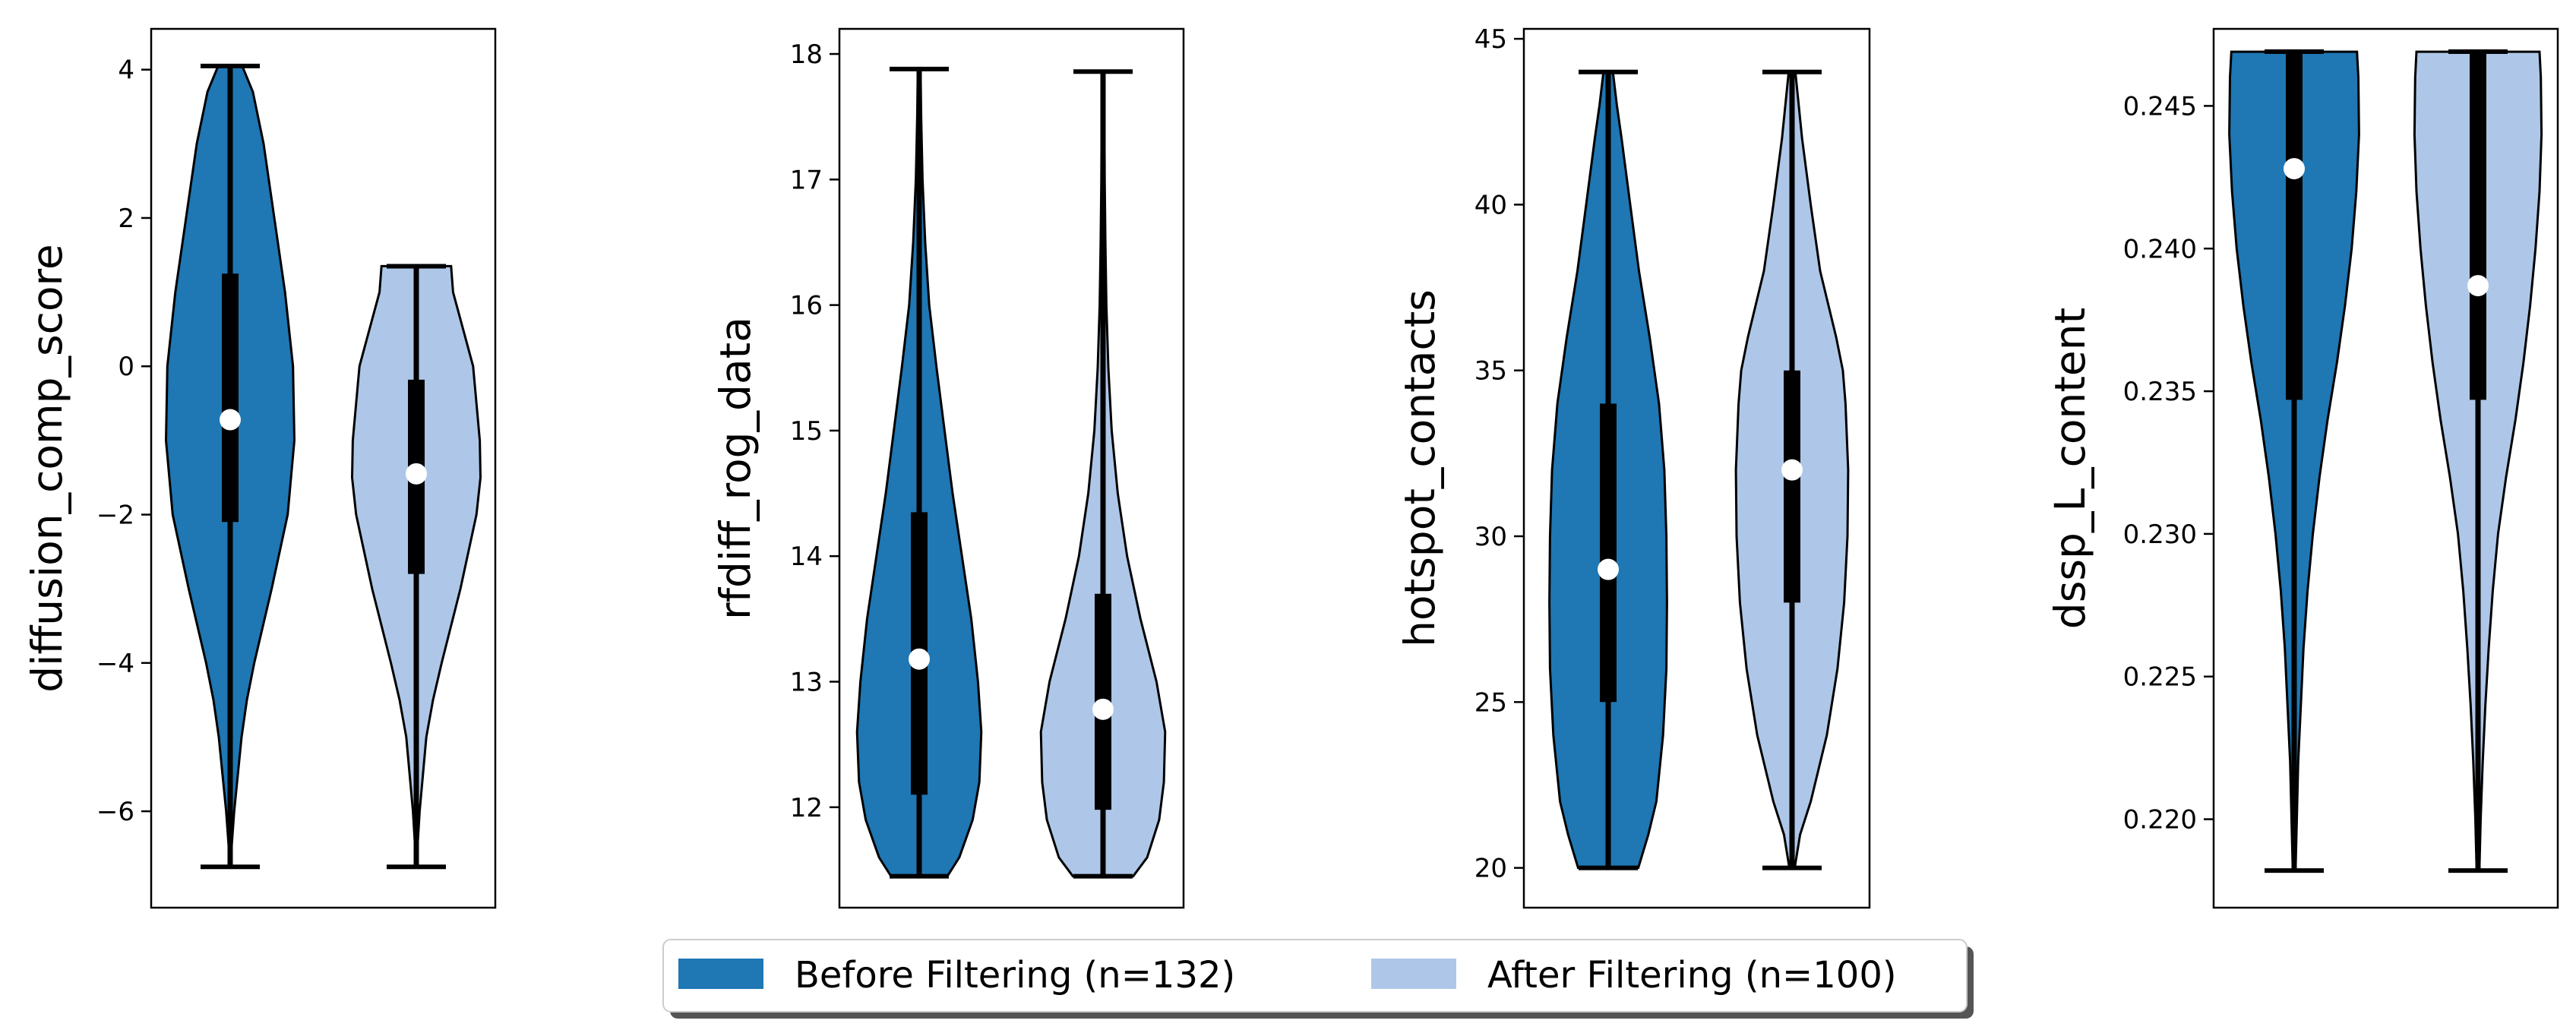 This screenshot has height=1033, width=2576. I want to click on y-tick-label: 0, so click(126, 367).